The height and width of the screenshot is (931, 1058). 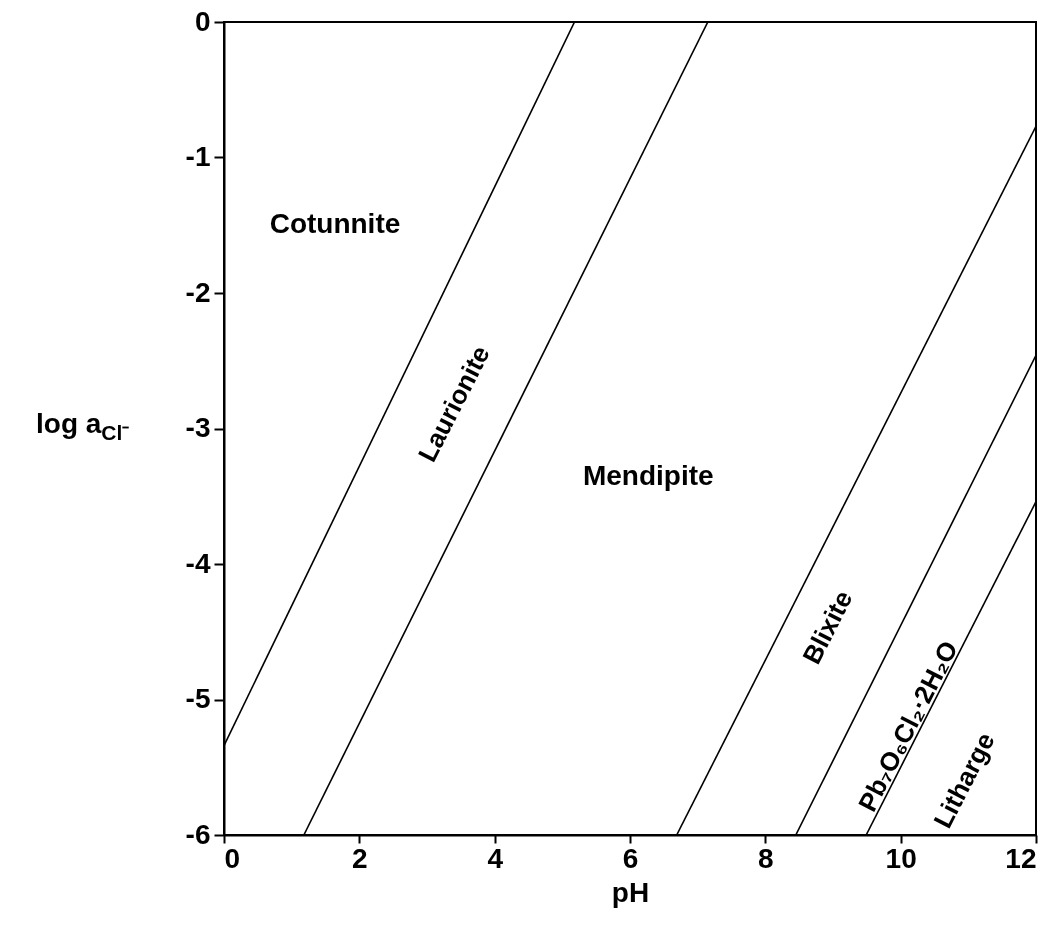 What do you see at coordinates (630, 858) in the screenshot?
I see `x-tick-label: 6` at bounding box center [630, 858].